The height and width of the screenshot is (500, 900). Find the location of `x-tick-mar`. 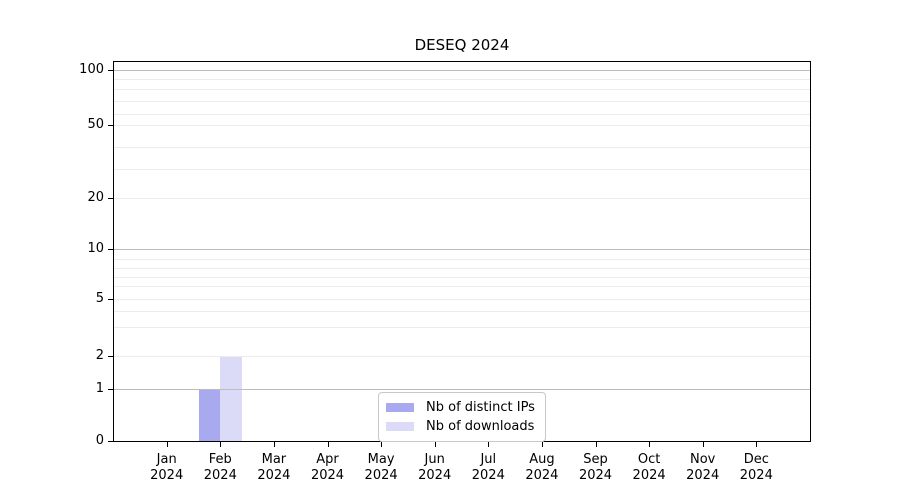

x-tick-mar is located at coordinates (274, 444).